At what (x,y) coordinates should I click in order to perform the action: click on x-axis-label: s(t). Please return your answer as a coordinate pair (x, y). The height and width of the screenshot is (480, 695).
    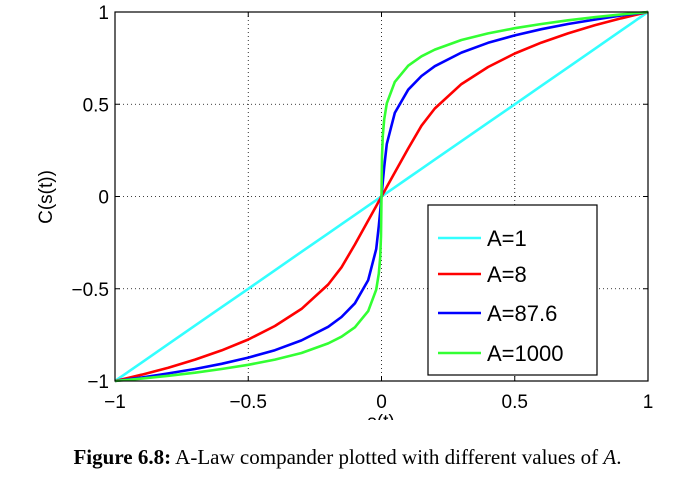
    Looking at the image, I should click on (380, 416).